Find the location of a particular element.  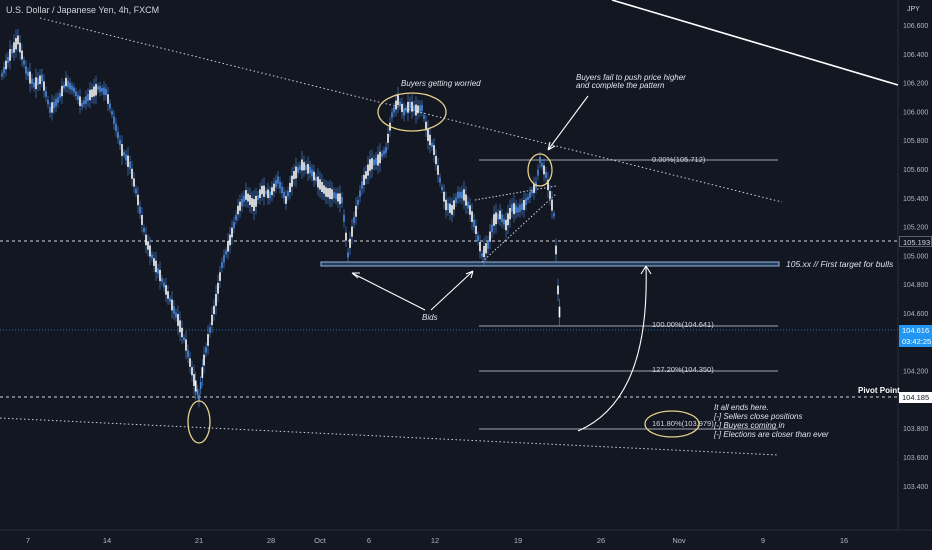

level-105193-tag: 105.193 is located at coordinates (915, 241).